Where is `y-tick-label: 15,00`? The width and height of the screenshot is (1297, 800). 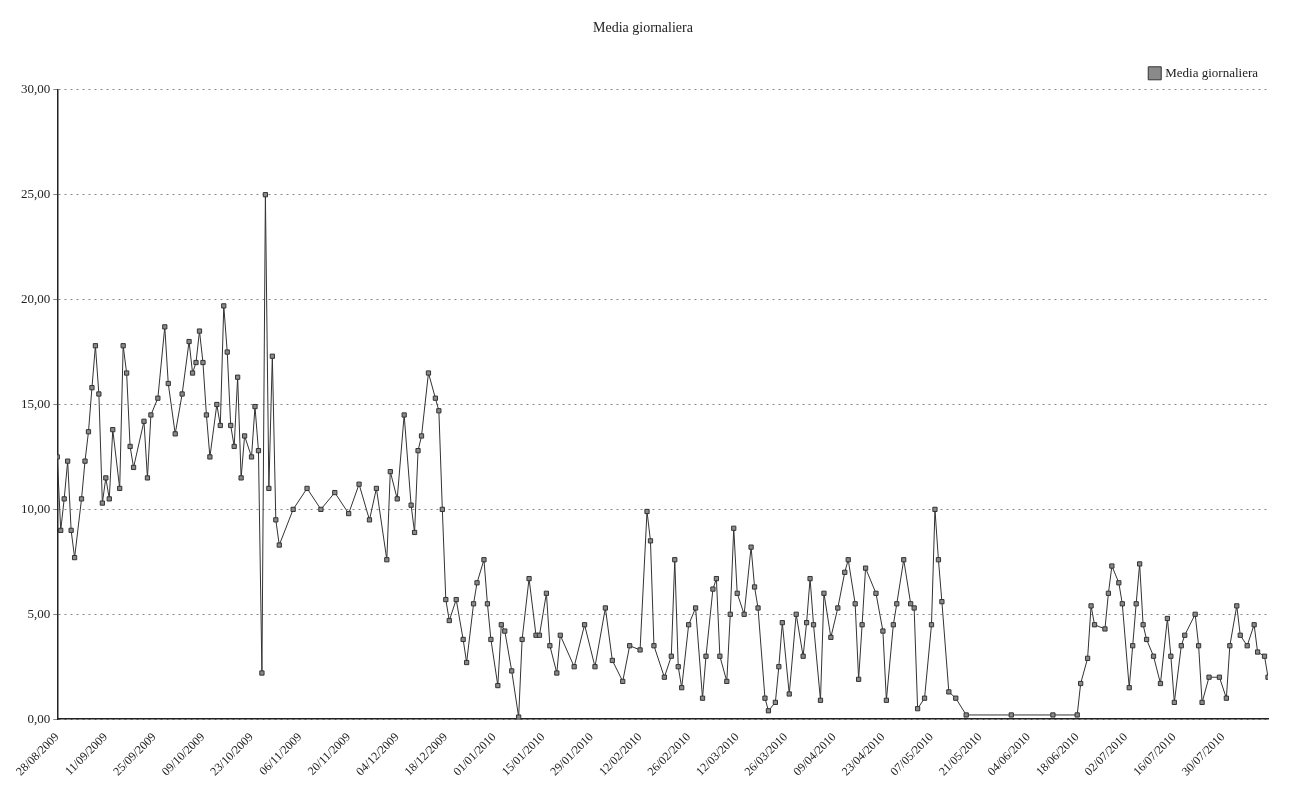 y-tick-label: 15,00 is located at coordinates (36, 403).